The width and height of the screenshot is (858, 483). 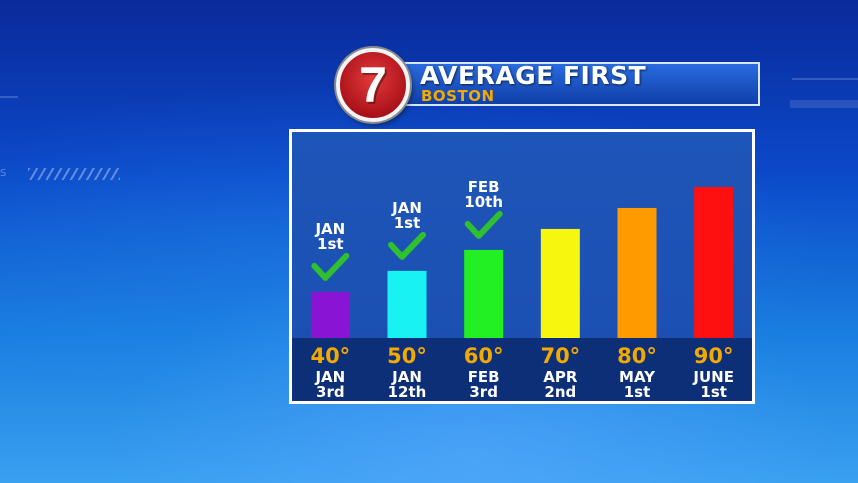 What do you see at coordinates (533, 75) in the screenshot?
I see `page-title: AVERAGE FIRST` at bounding box center [533, 75].